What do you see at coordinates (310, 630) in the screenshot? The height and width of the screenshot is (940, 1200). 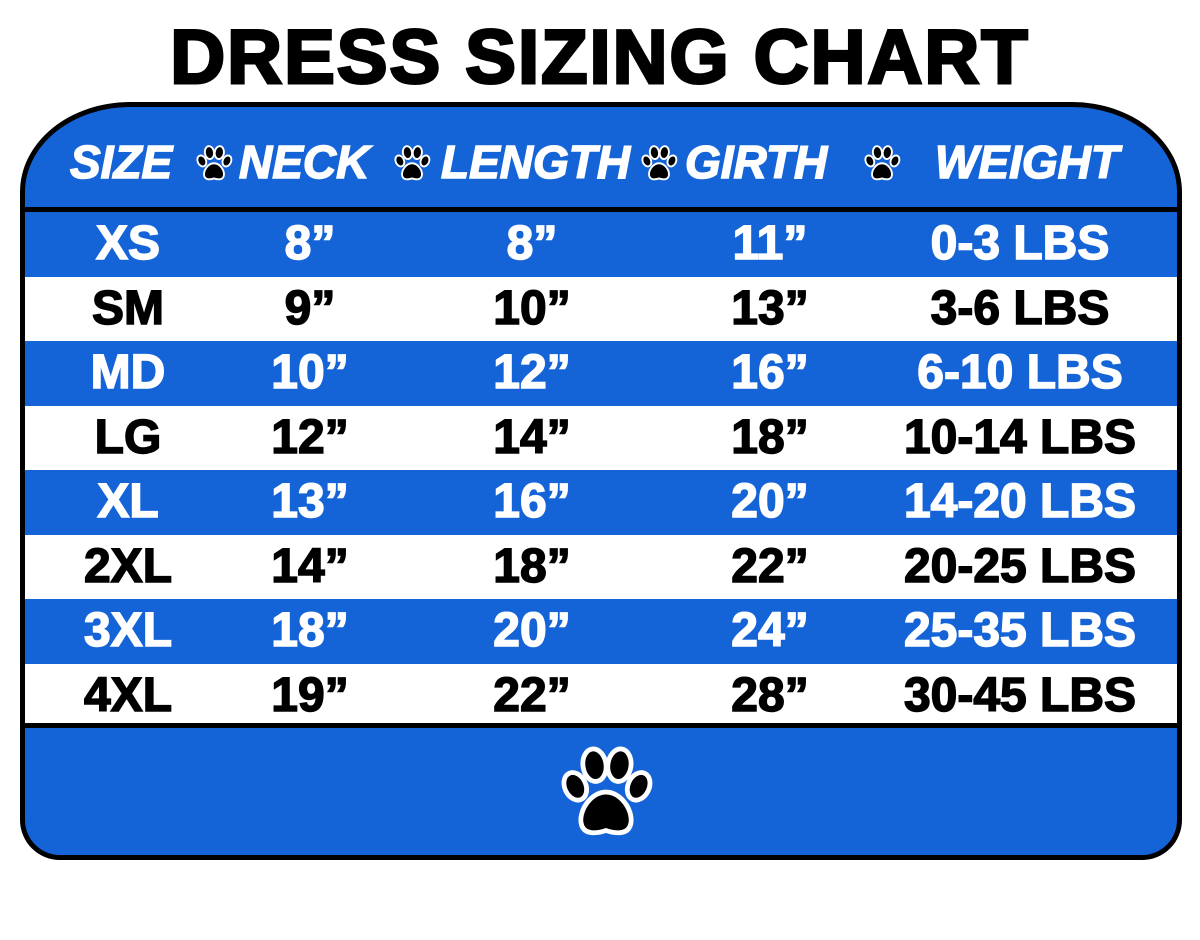 I see `cell-neck: 18”` at bounding box center [310, 630].